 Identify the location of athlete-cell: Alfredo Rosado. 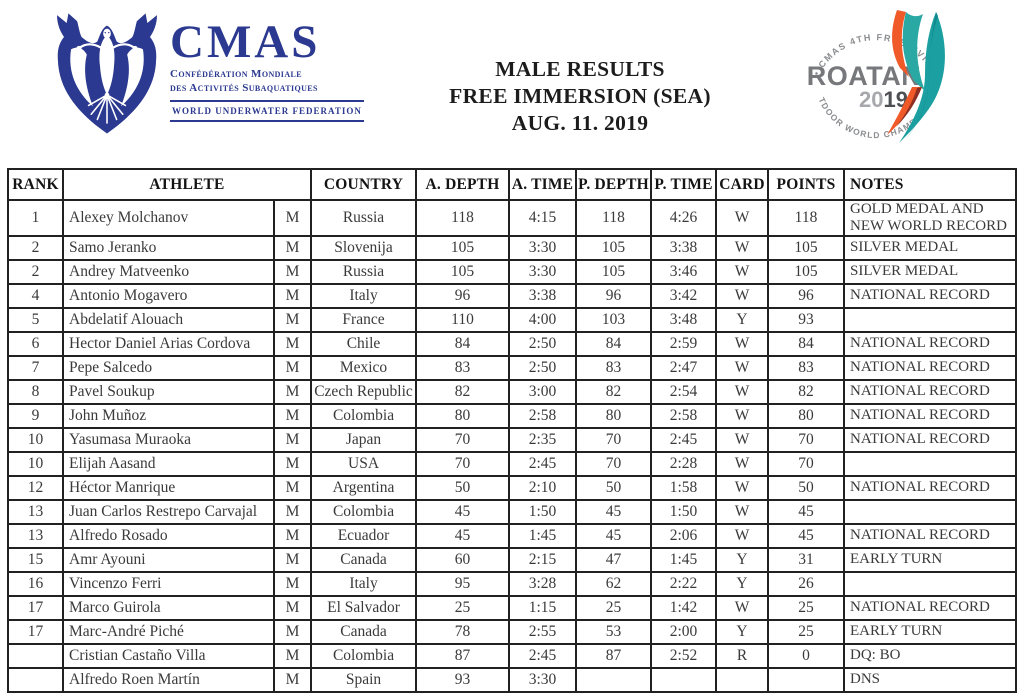
(168, 535).